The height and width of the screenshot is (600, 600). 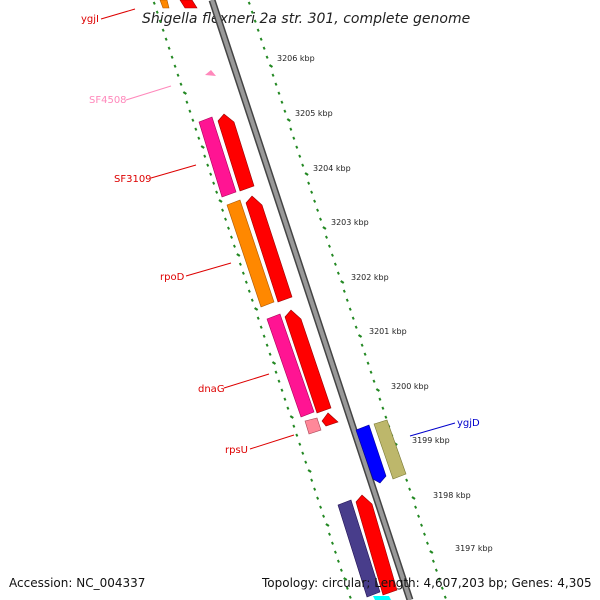 What do you see at coordinates (108, 100) in the screenshot?
I see `gene-label-SF4508: SF4508` at bounding box center [108, 100].